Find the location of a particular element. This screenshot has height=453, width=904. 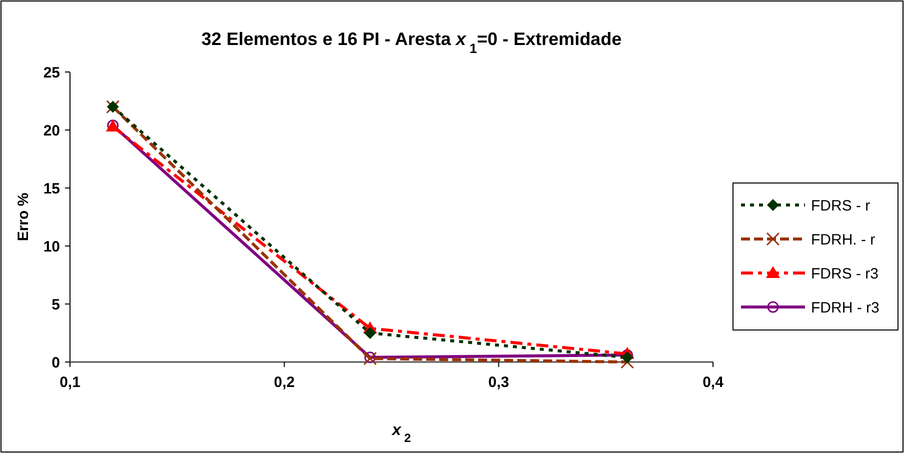

x-tick-label: 0,2 is located at coordinates (284, 382).